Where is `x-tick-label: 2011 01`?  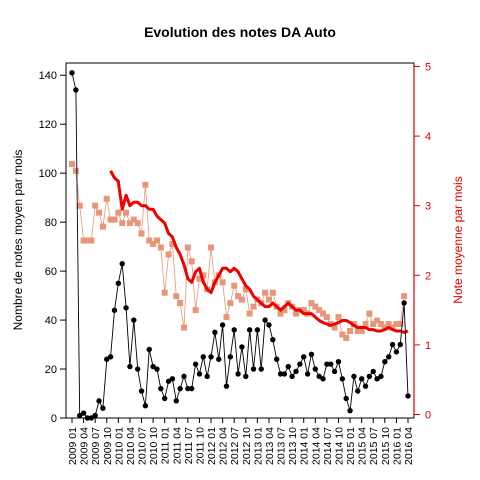
x-tick-label: 2011 01 is located at coordinates (166, 445).